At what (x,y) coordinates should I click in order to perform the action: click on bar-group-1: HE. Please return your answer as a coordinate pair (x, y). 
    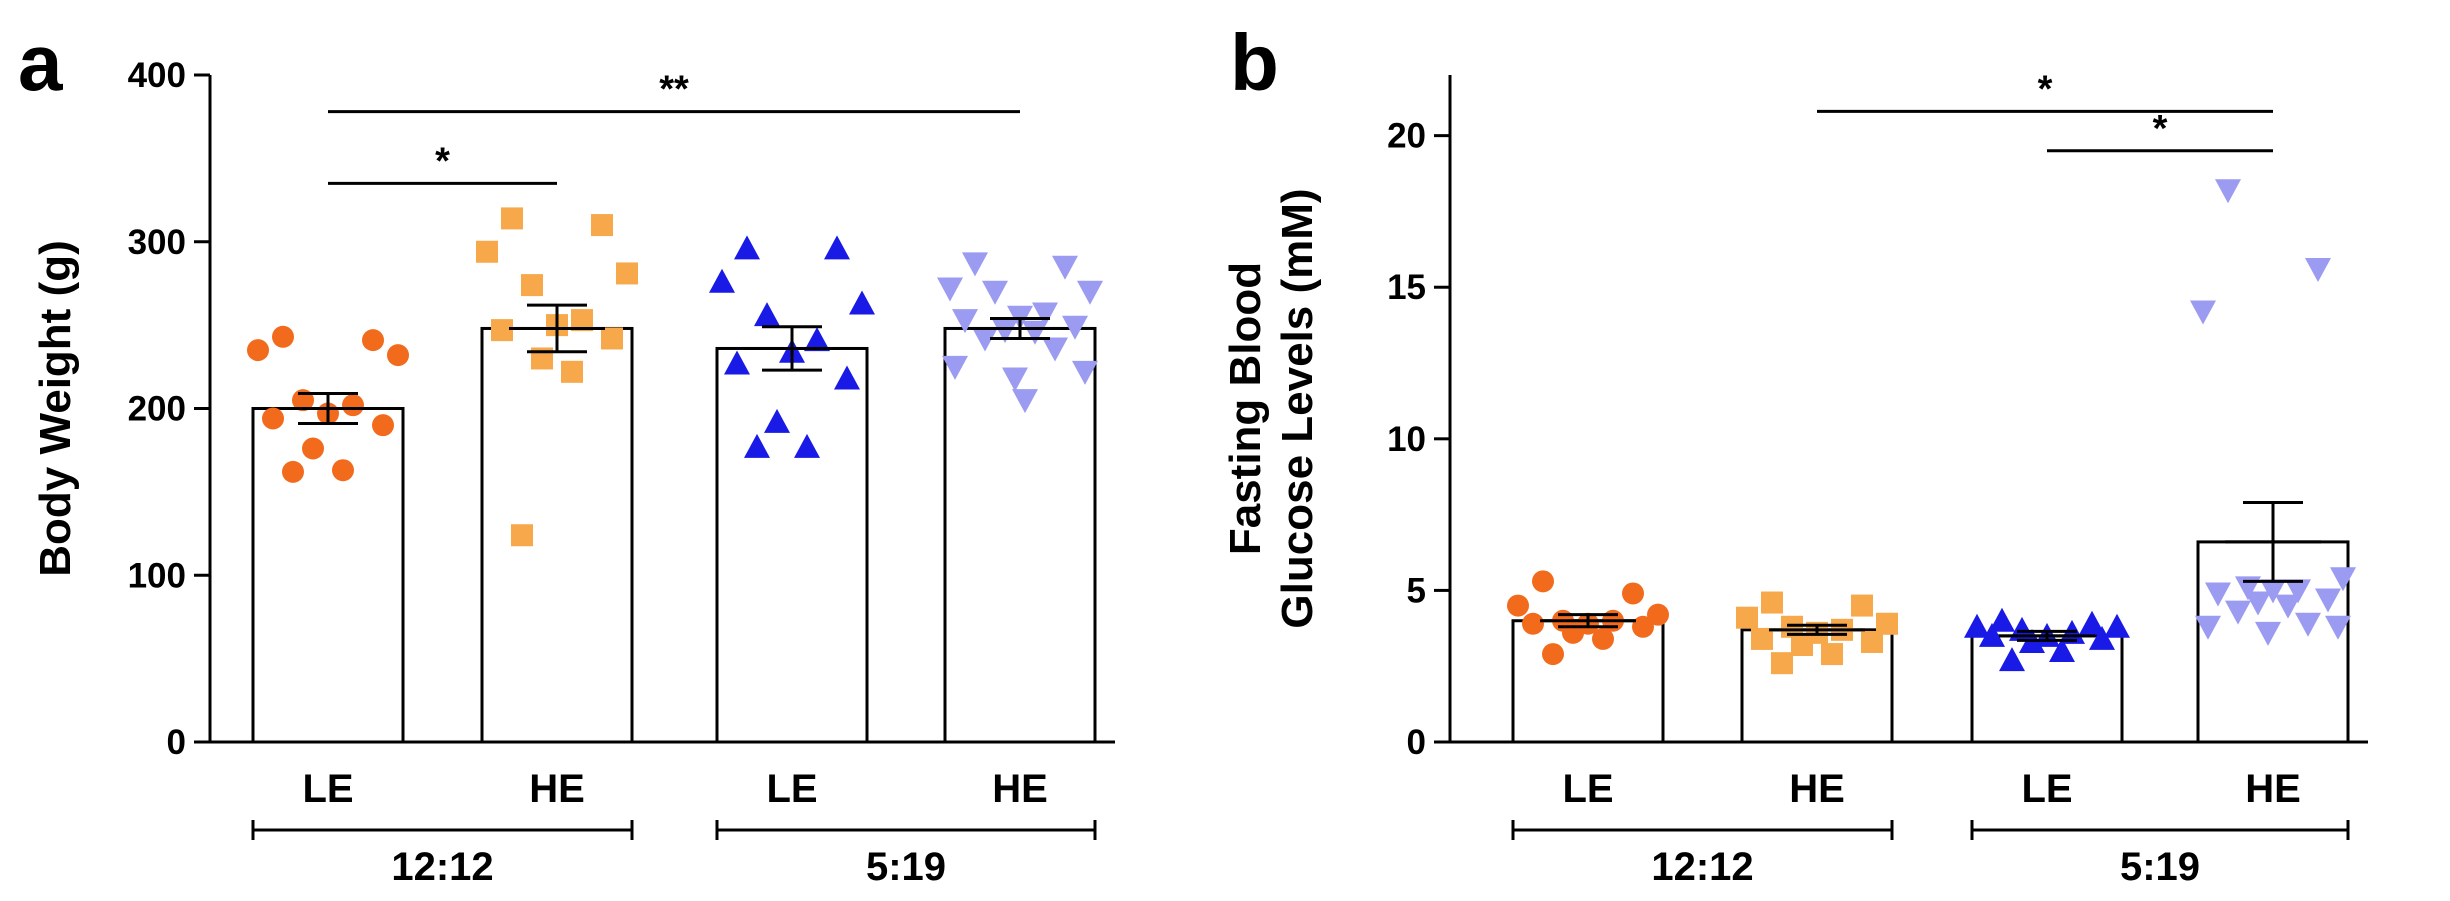
    Looking at the image, I should click on (1817, 701).